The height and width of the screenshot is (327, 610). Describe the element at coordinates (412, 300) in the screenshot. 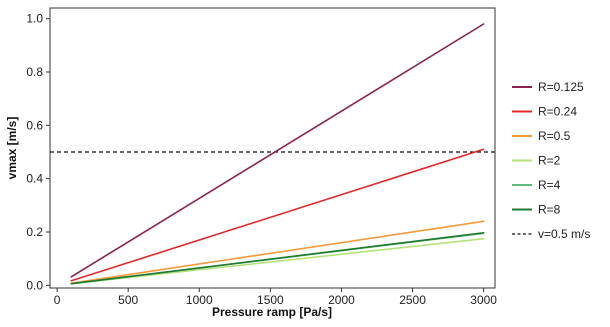

I see `x-tick-label: 2500` at that location.